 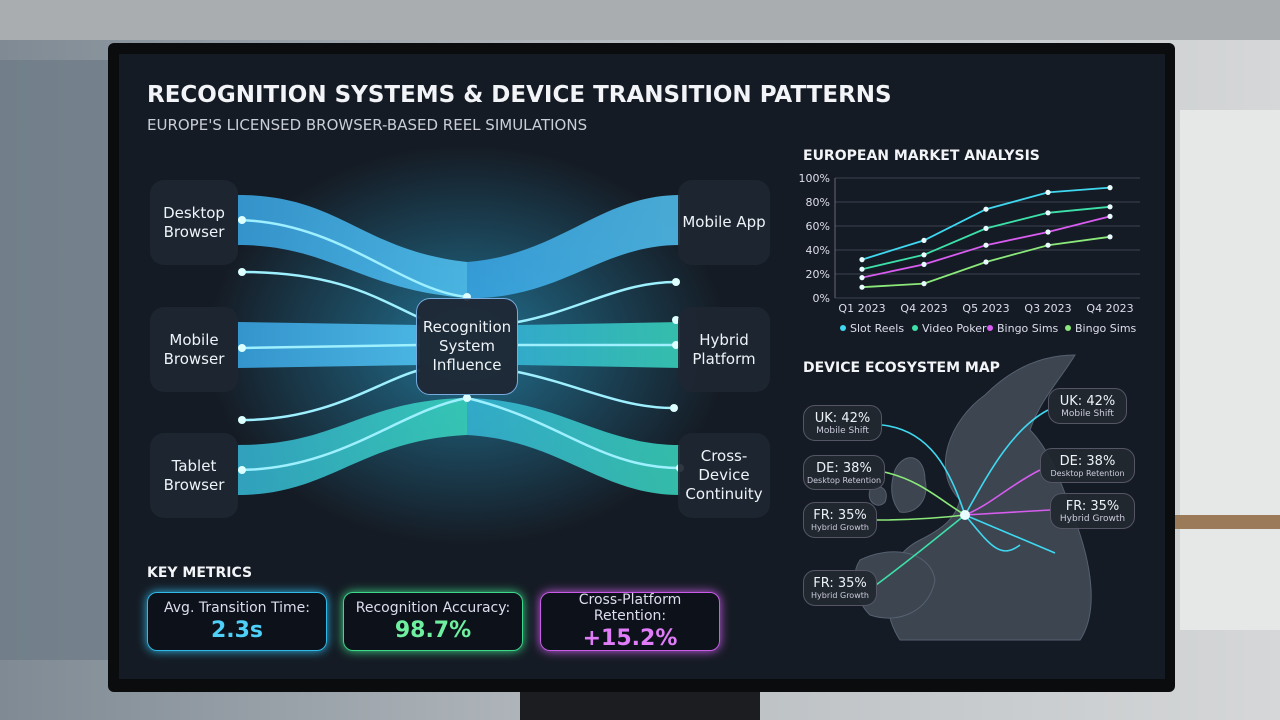 I want to click on metric-card: Cross-Platform Retention: +15.2%, so click(x=630, y=621).